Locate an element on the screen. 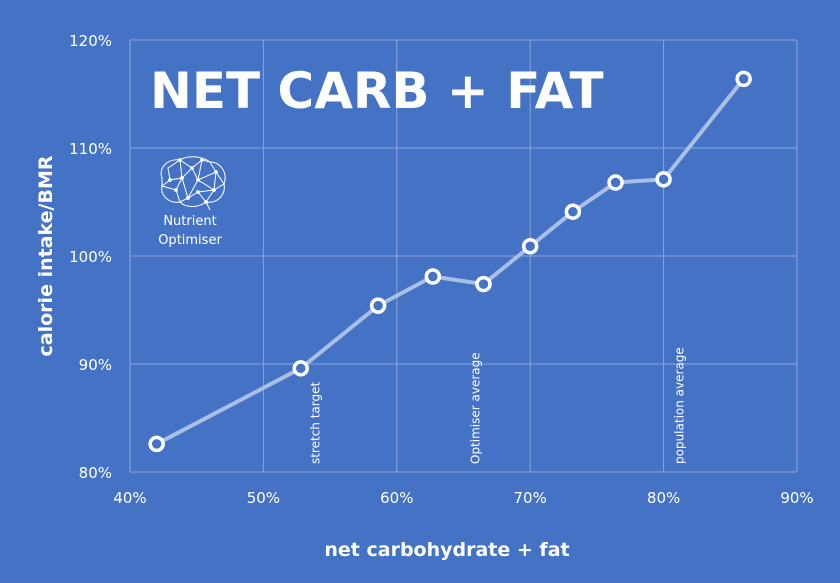 This screenshot has height=583, width=840. brain-network-icon is located at coordinates (193, 183).